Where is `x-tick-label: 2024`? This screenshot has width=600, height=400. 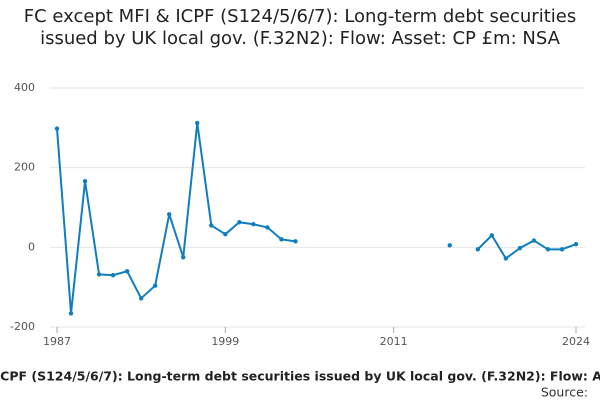
x-tick-label: 2024 is located at coordinates (576, 341).